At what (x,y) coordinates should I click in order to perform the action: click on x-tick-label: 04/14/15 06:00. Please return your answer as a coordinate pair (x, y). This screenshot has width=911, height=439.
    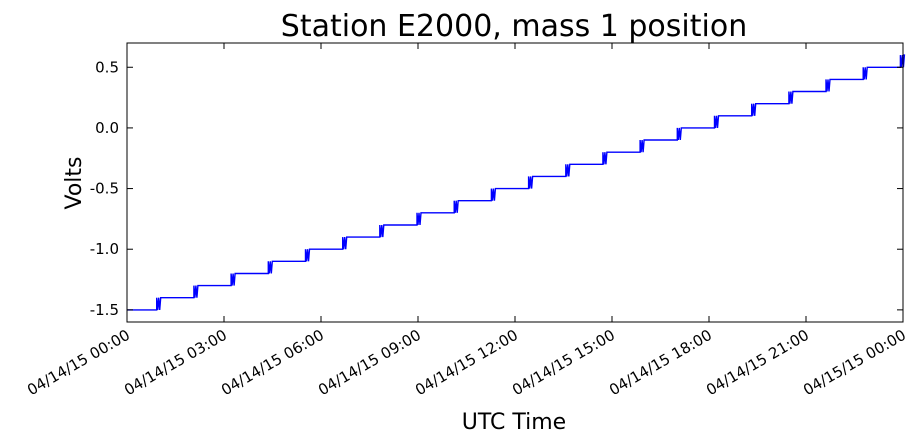
    Looking at the image, I should click on (272, 362).